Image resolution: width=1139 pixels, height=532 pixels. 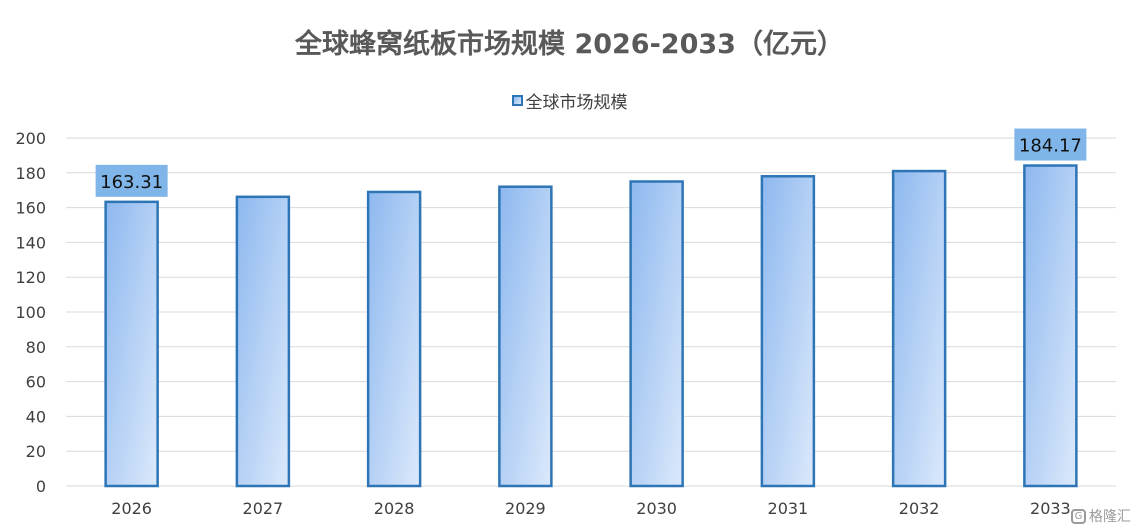 I want to click on legend-swatch, so click(x=517, y=100).